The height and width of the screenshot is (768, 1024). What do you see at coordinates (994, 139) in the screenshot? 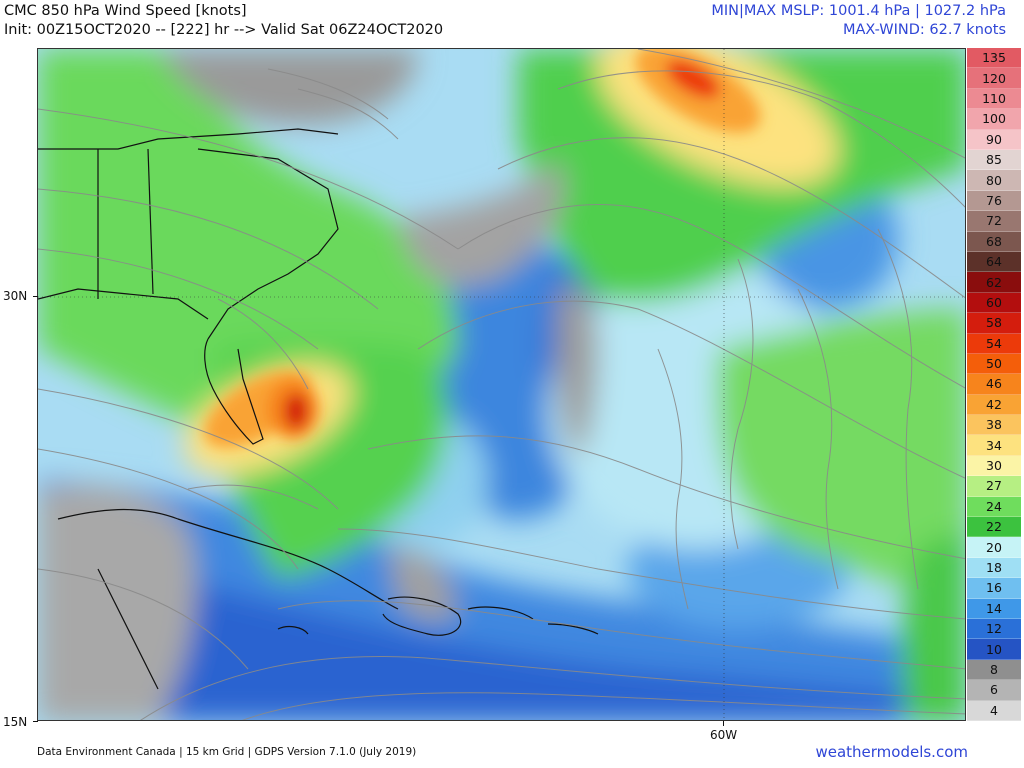
I see `colorbar-level: 90` at bounding box center [994, 139].